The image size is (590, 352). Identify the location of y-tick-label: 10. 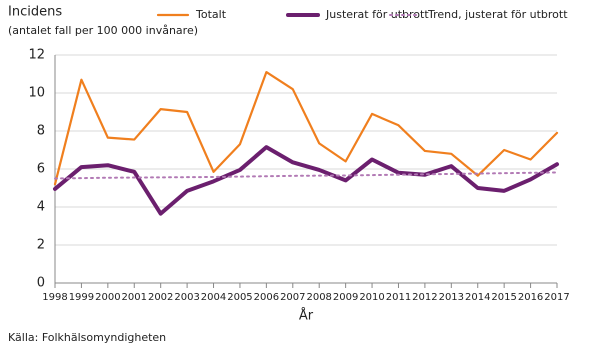
(36, 93).